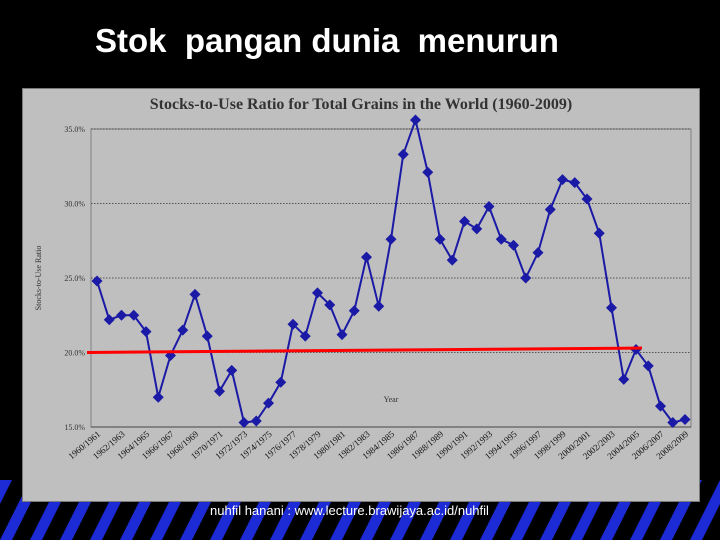 This screenshot has width=720, height=540. I want to click on slide-left-border, so click(9, 270).